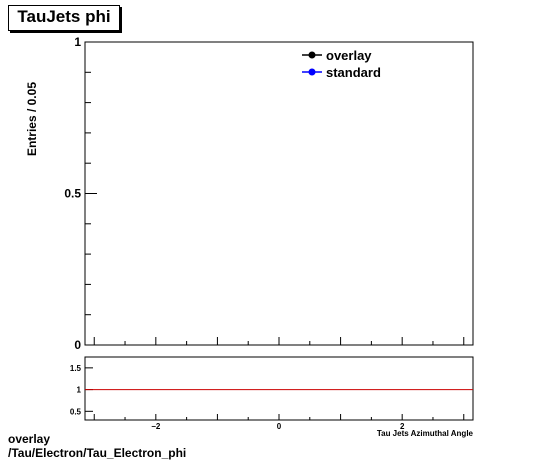 This screenshot has height=462, width=546. I want to click on ratio-y-tick-label: 0.5, so click(76, 411).